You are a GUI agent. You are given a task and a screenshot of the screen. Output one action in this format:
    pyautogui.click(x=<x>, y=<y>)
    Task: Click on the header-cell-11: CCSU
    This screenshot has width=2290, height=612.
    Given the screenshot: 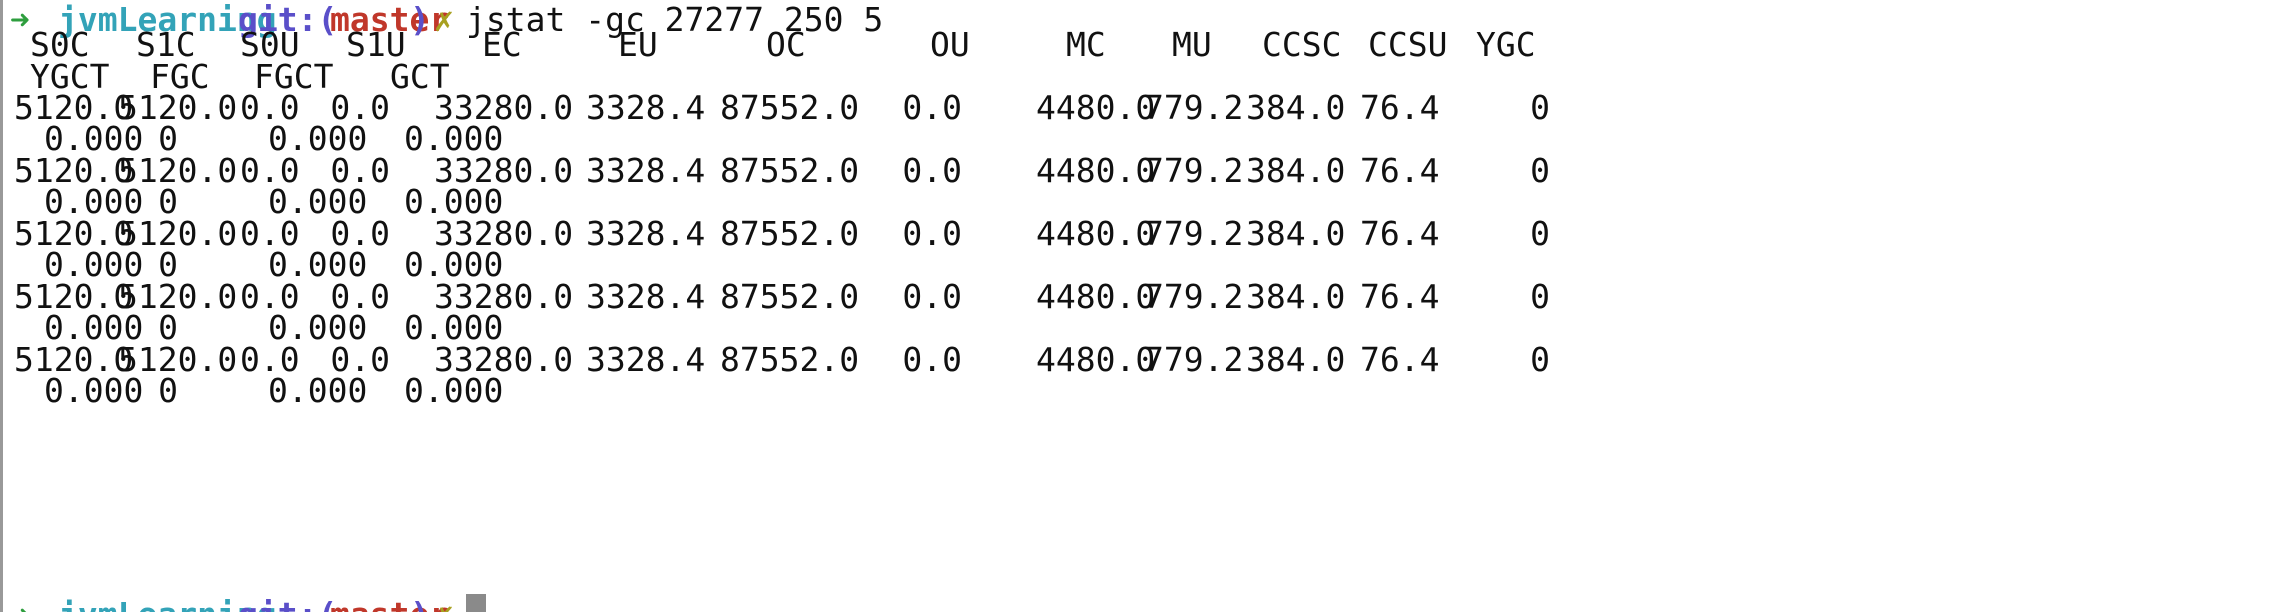 What is the action you would take?
    pyautogui.click(x=1408, y=44)
    